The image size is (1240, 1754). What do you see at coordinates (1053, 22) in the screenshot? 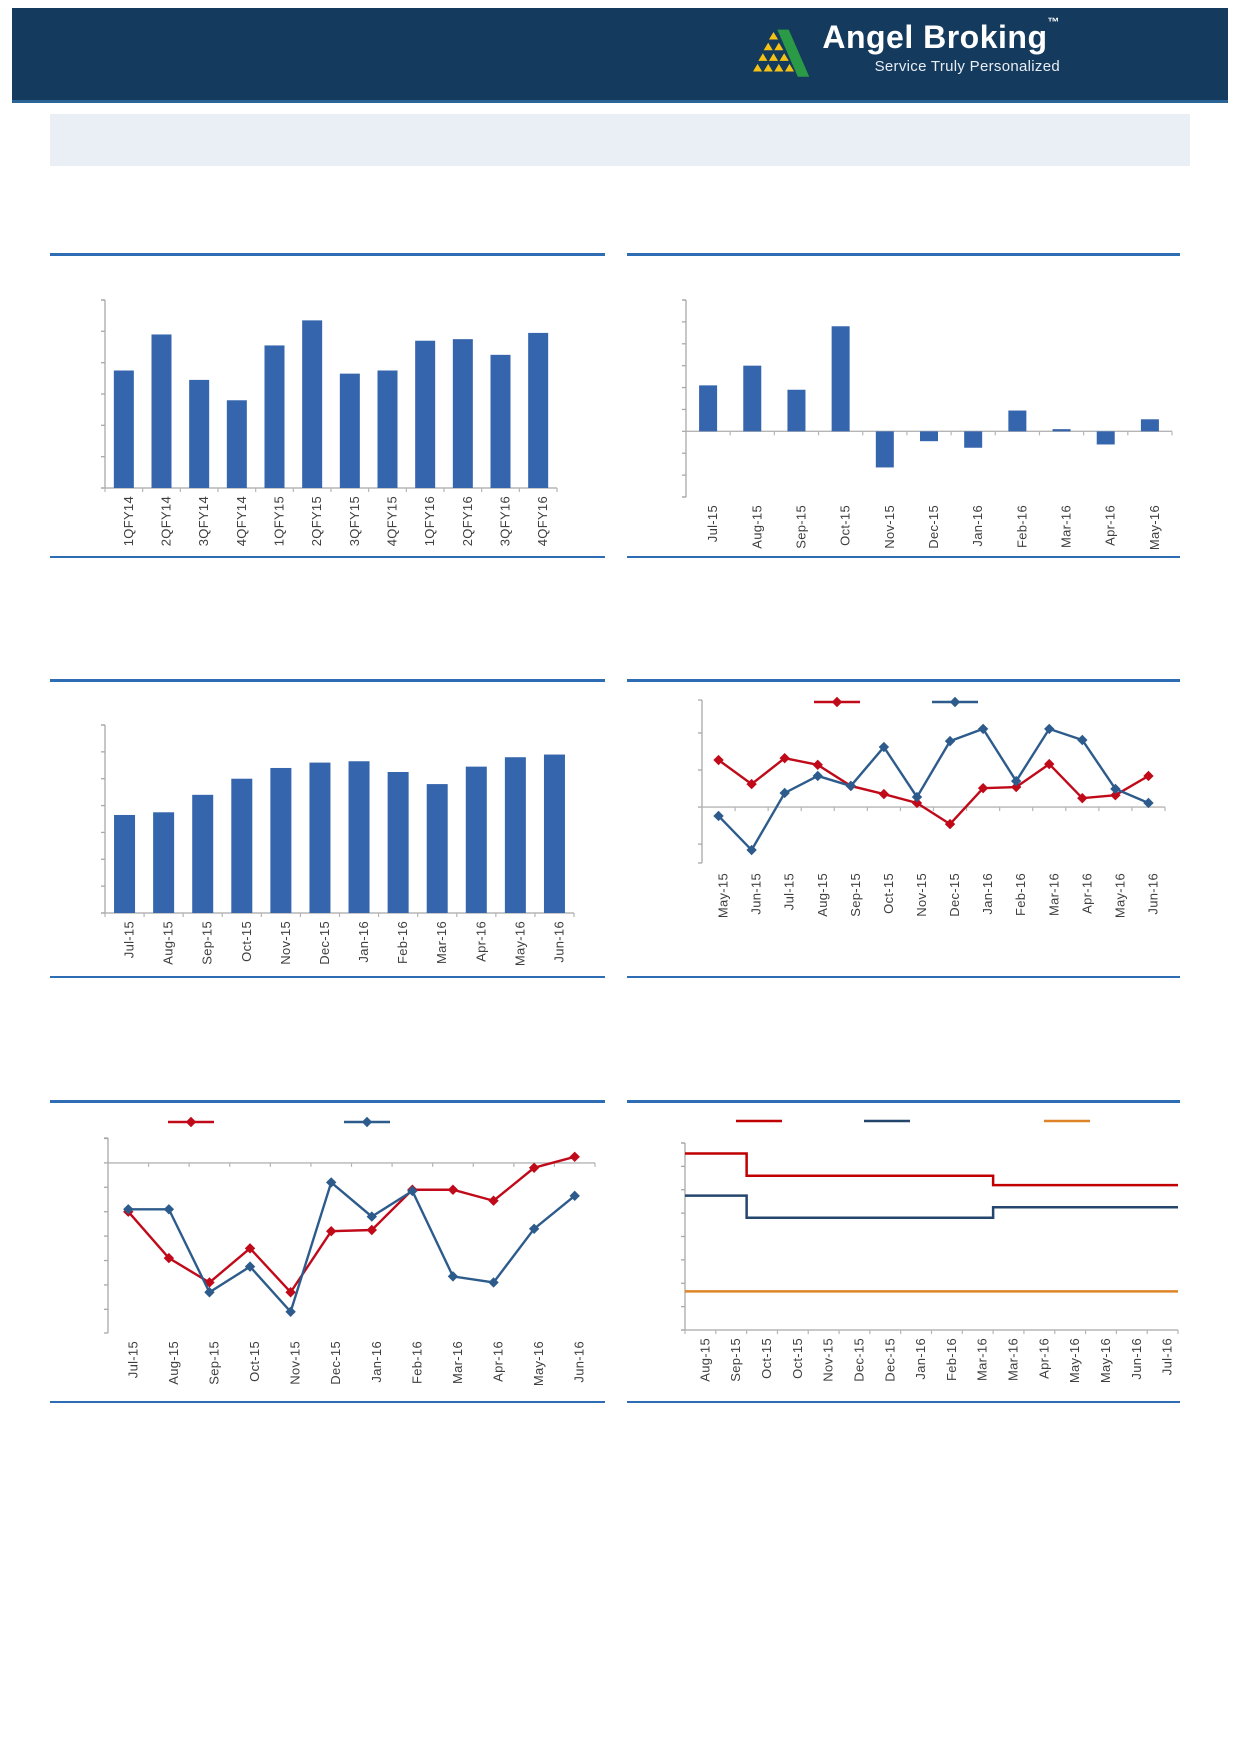
I see `trademark-symbol: ™` at bounding box center [1053, 22].